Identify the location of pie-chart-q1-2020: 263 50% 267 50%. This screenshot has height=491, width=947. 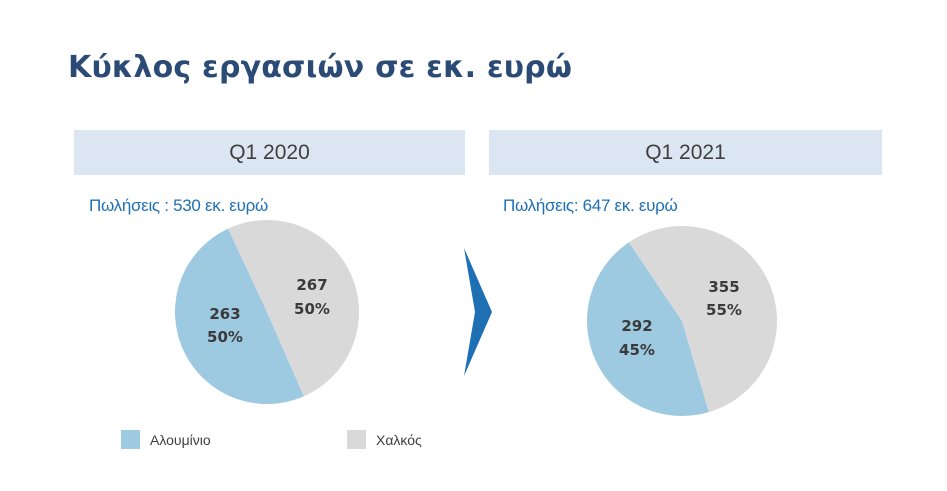
(266, 312).